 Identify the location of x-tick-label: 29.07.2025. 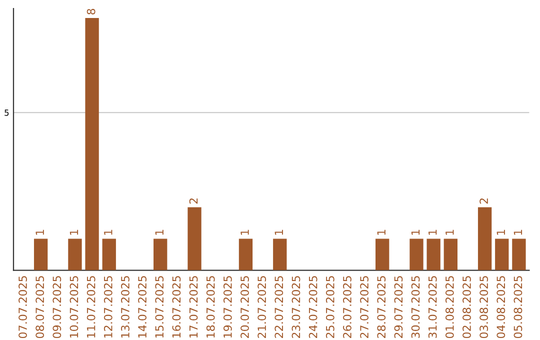
(398, 307).